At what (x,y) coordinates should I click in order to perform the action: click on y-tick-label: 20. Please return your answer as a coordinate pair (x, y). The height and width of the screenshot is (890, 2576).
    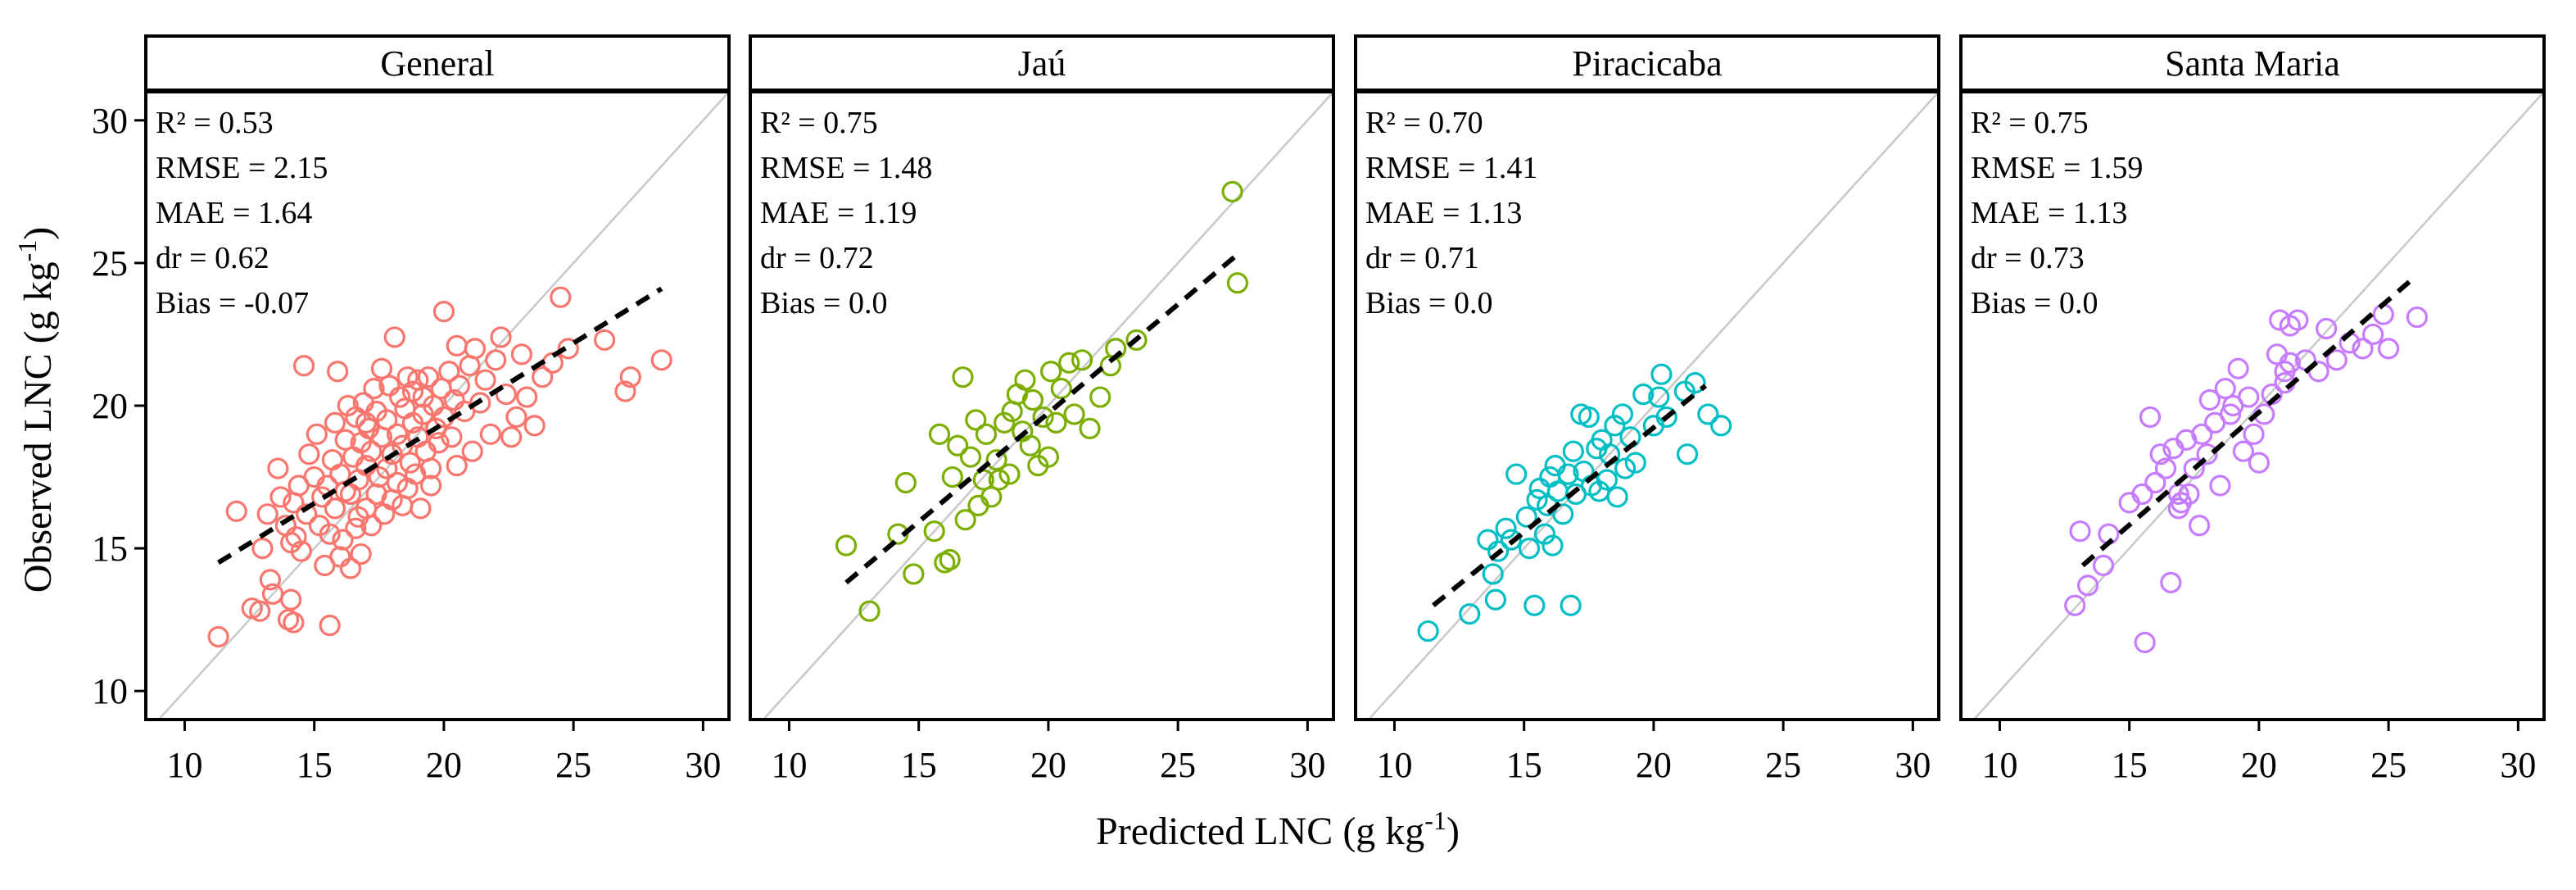
    Looking at the image, I should click on (110, 406).